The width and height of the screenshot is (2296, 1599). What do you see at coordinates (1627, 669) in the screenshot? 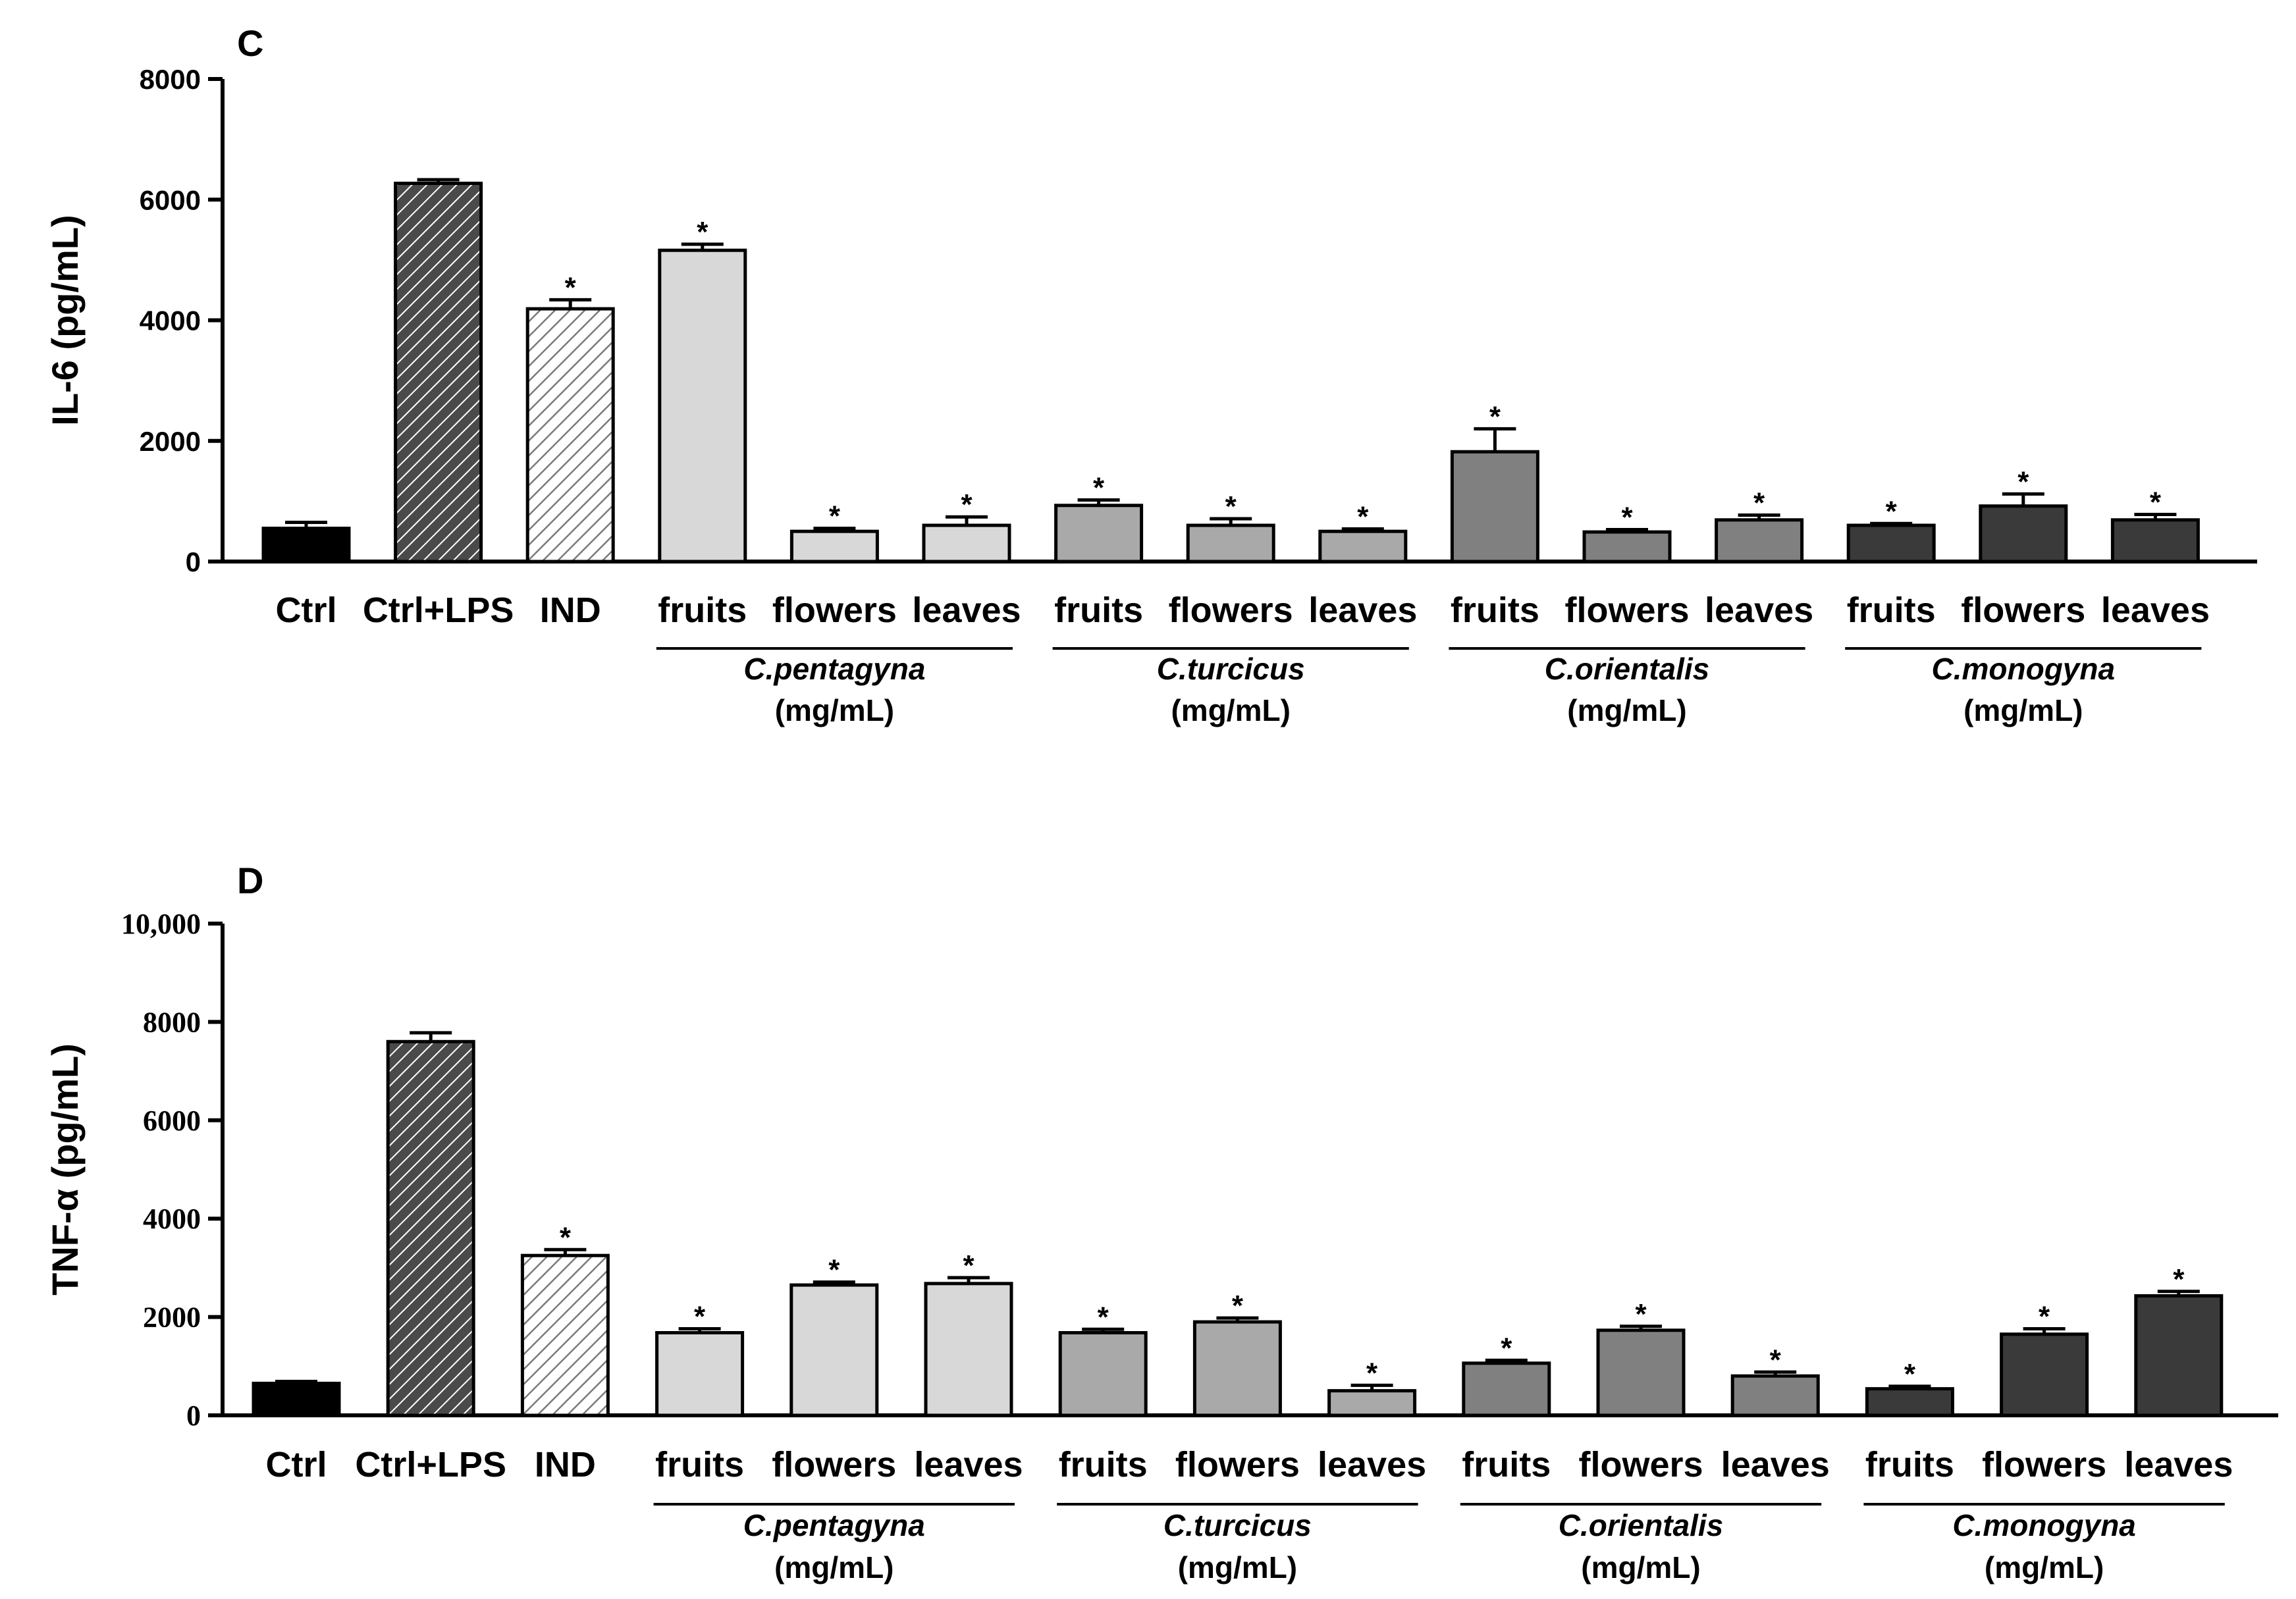
I see `panel-c-group-name: C.orientalis` at bounding box center [1627, 669].